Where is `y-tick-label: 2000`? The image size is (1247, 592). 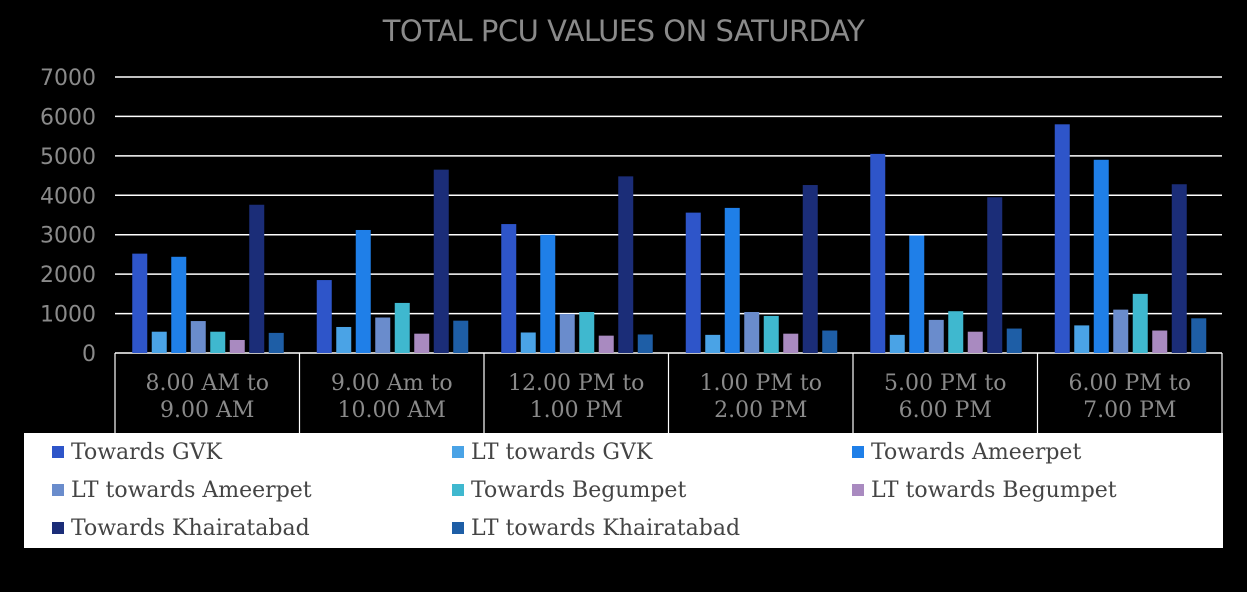 y-tick-label: 2000 is located at coordinates (68, 275).